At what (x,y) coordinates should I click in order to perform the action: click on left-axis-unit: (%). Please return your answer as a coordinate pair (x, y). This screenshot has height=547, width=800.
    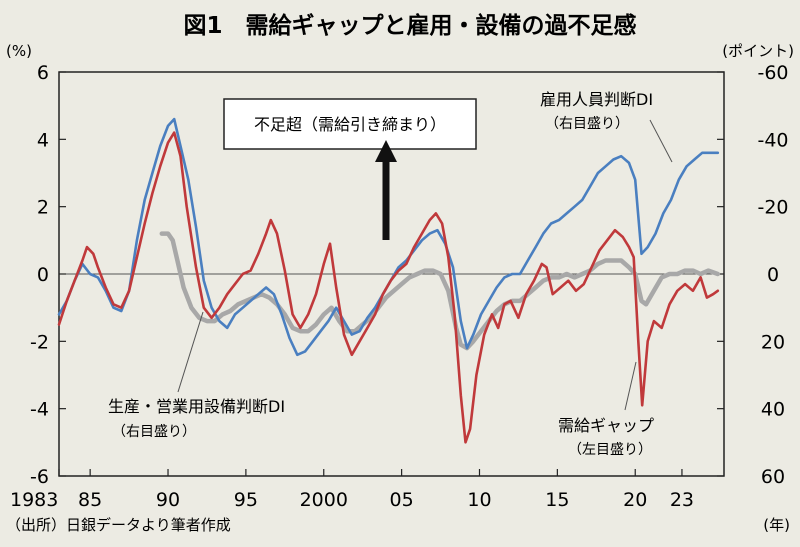
    Looking at the image, I should click on (19, 51).